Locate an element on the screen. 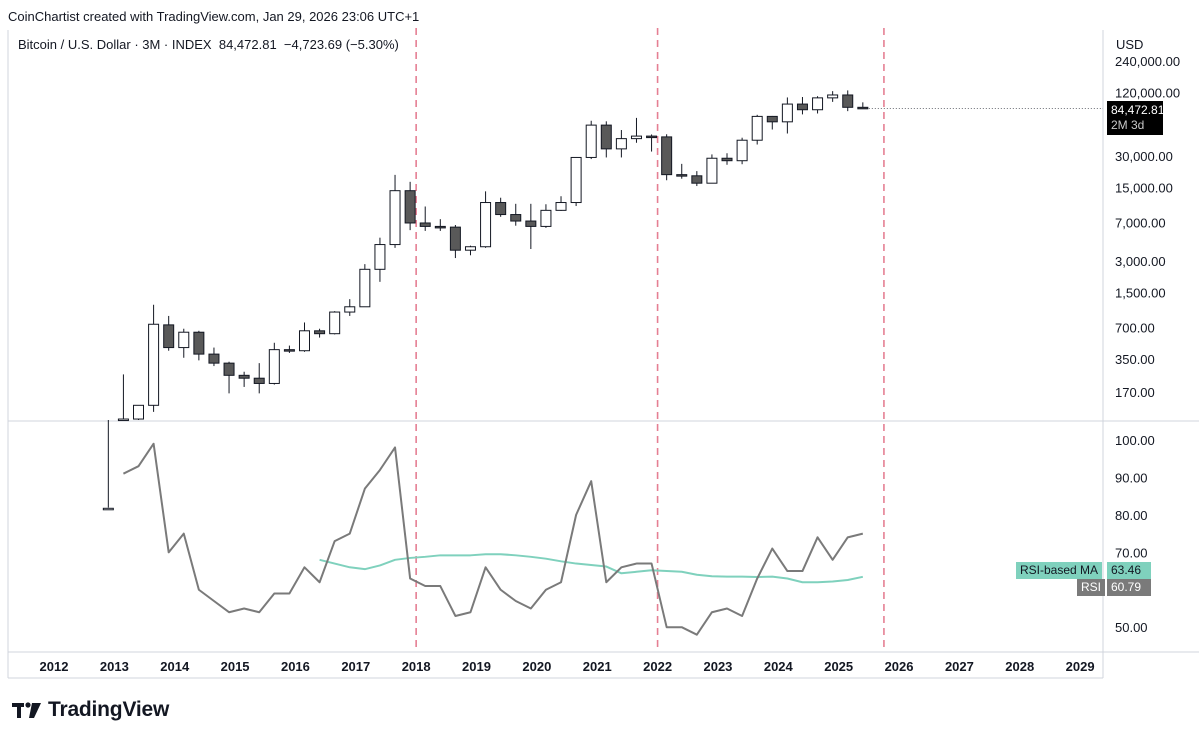 The image size is (1199, 739). time-tick-label: 2013 is located at coordinates (114, 666).